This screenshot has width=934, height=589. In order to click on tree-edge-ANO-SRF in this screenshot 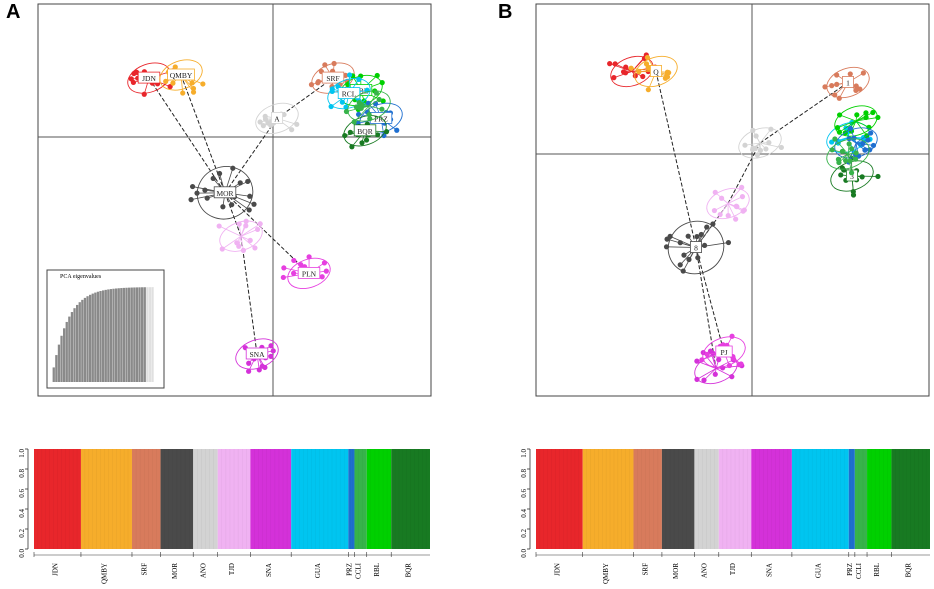, I will do `click(305, 98)`.